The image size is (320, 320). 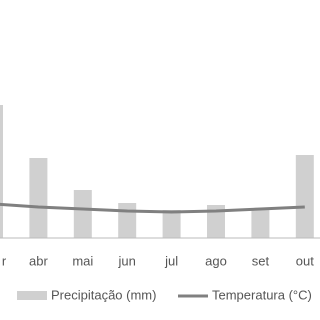 I want to click on legend-swatch, so click(x=32, y=295).